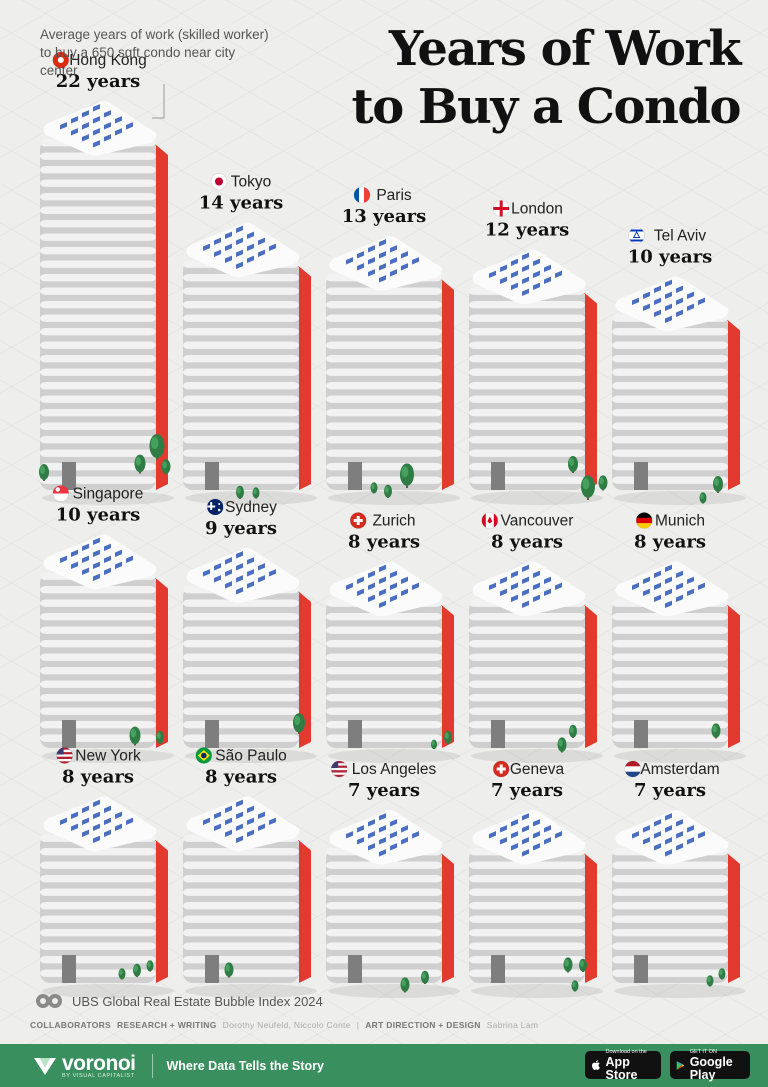 The image size is (768, 1087). Describe the element at coordinates (108, 756) in the screenshot. I see `city-label: New York` at that location.